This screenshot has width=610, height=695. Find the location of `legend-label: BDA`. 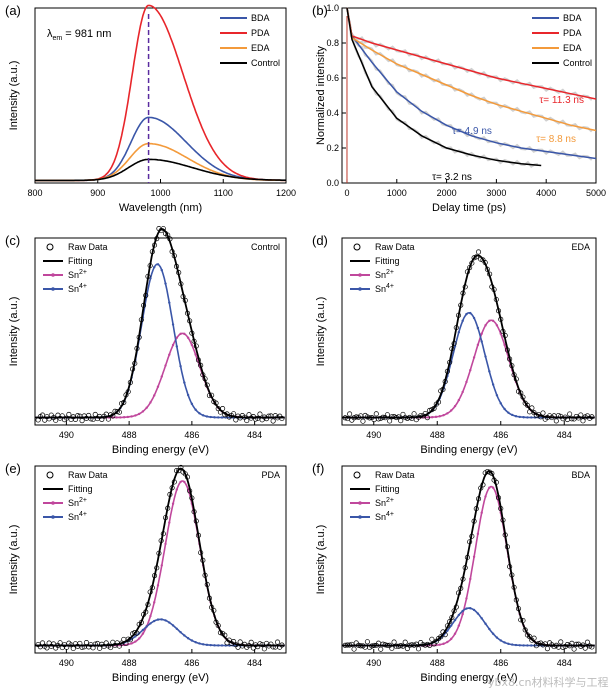

legend-label: BDA is located at coordinates (260, 18).